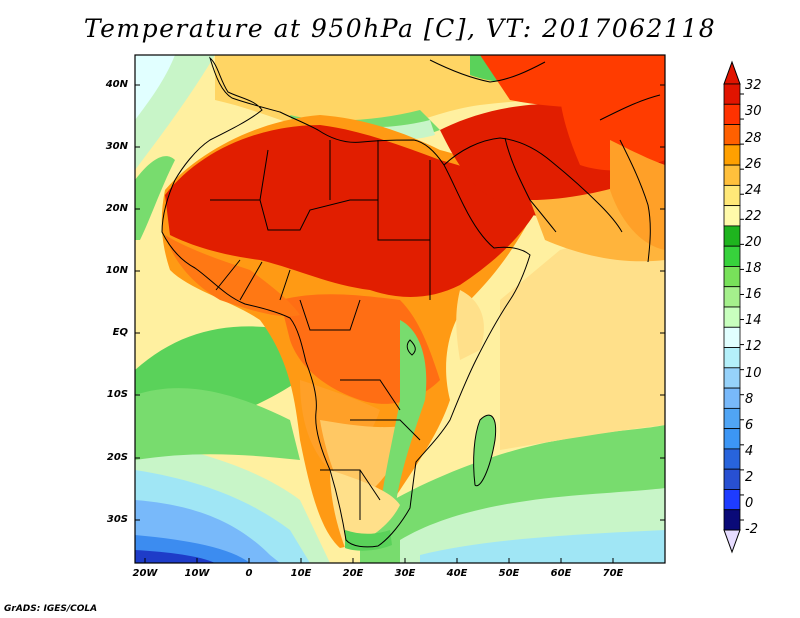  I want to click on colorbar-label-2: 2, so click(749, 477).